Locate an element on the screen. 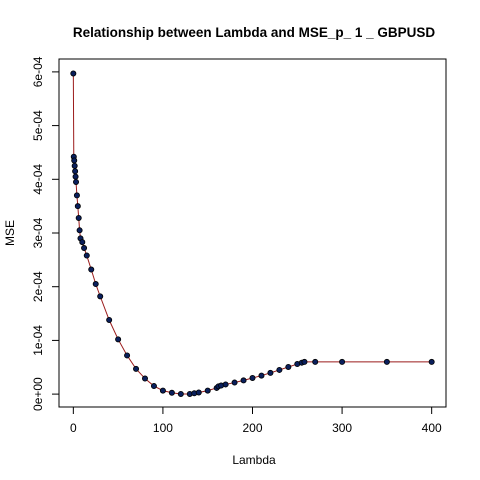 This screenshot has height=480, width=480. x-tick-label: 200 is located at coordinates (252, 428).